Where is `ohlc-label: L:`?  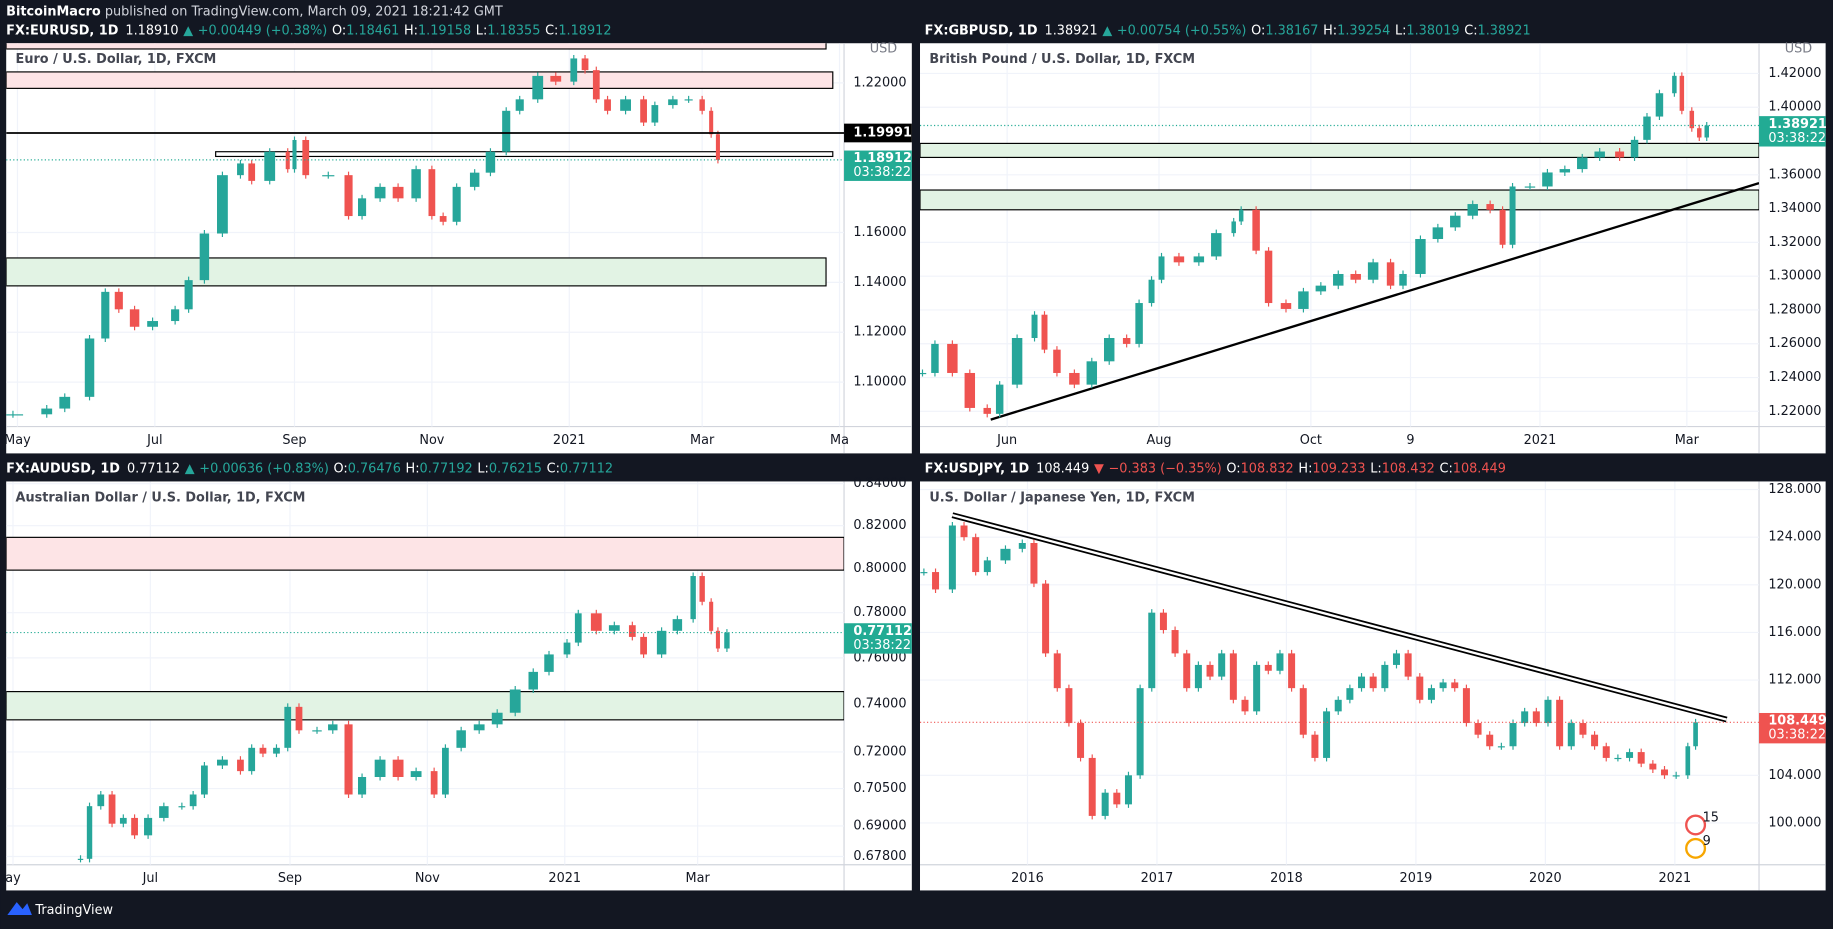 ohlc-label: L: is located at coordinates (481, 30).